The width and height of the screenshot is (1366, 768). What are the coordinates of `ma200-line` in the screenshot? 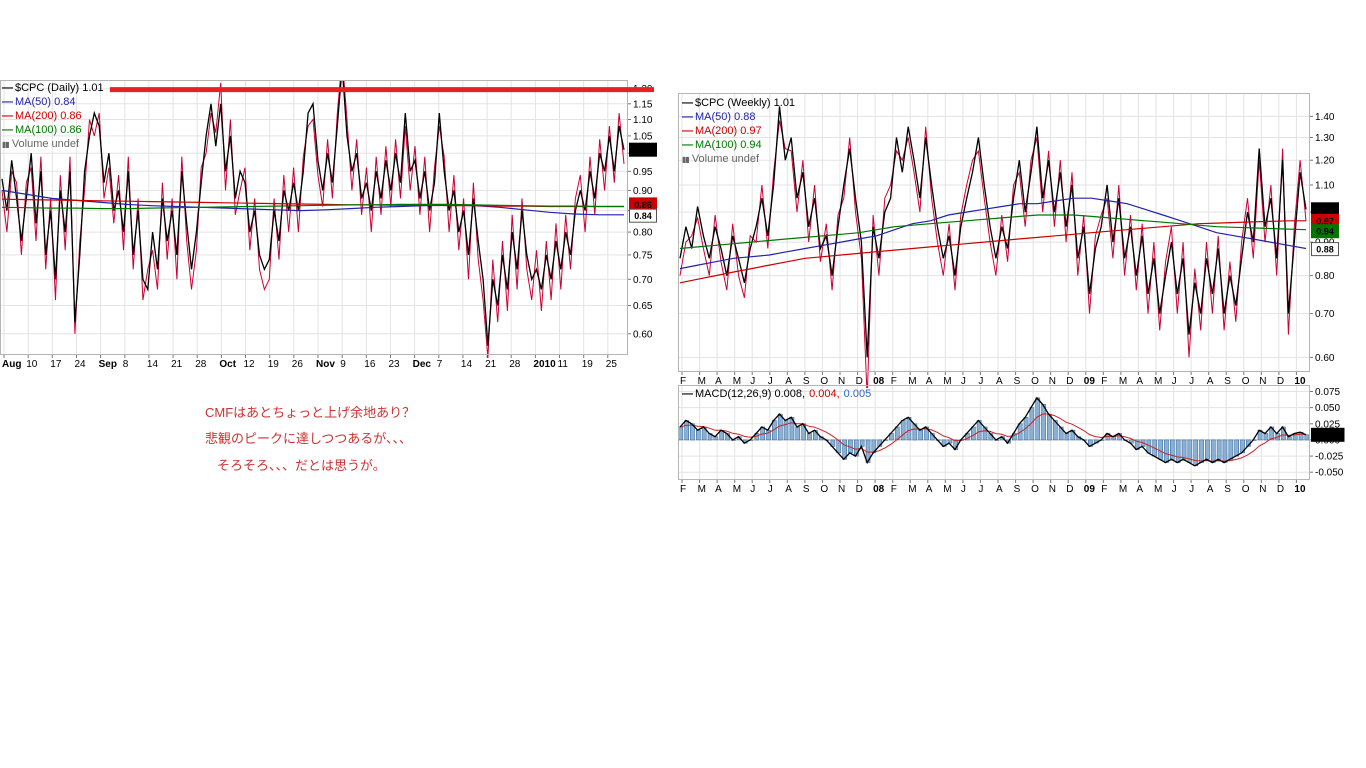 It's located at (992, 252).